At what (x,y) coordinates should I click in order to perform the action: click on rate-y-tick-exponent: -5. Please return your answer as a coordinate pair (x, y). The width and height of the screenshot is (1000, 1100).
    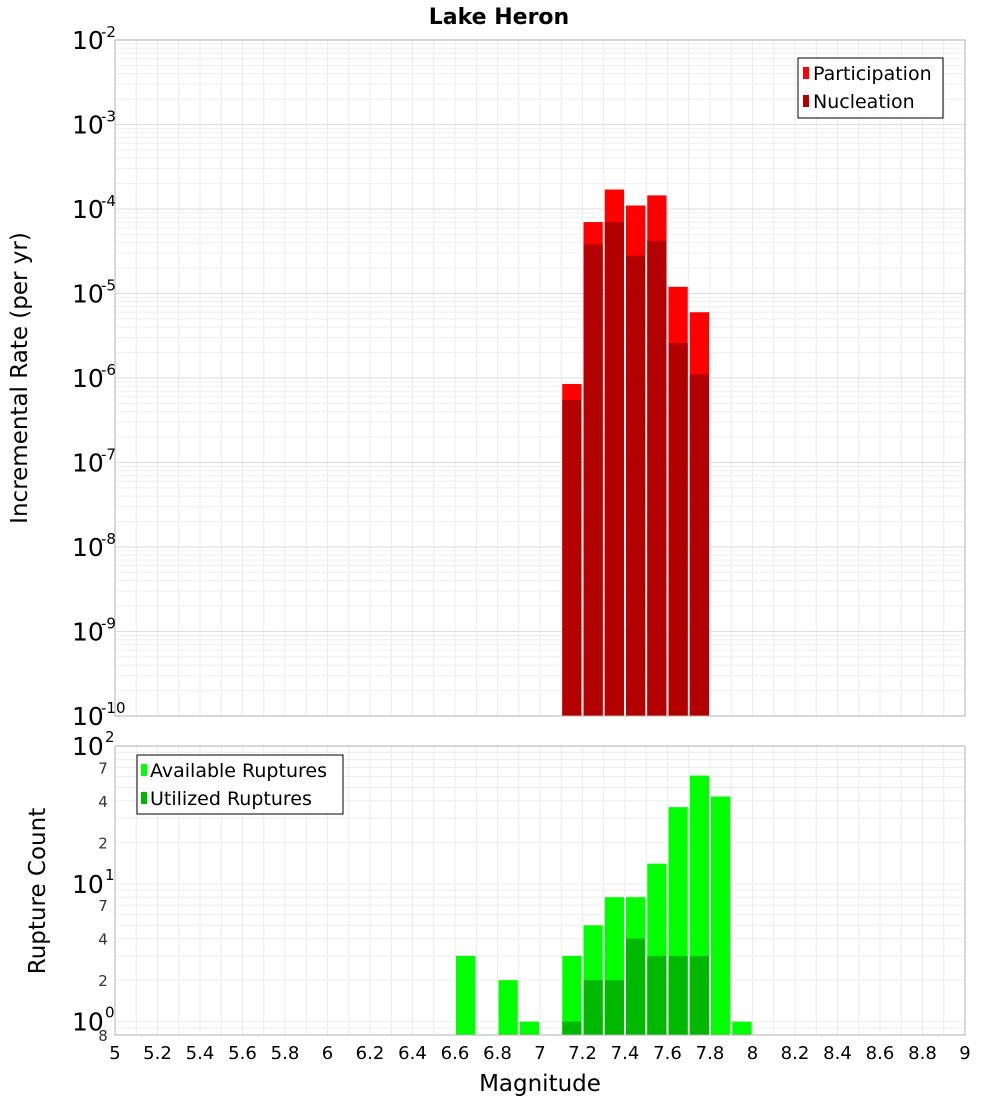
    Looking at the image, I should click on (108, 286).